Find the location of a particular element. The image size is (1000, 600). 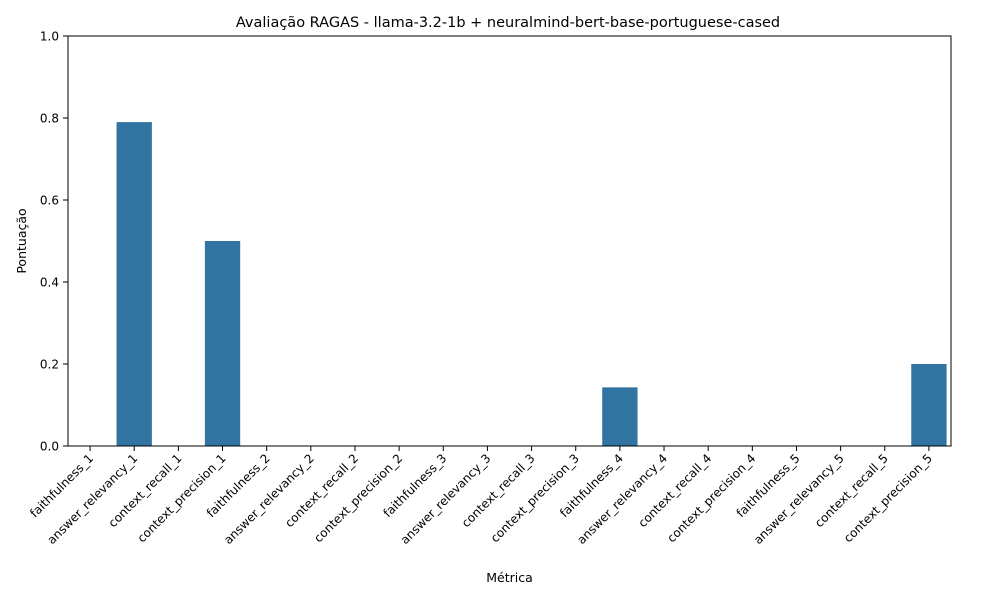

y-tick-label: 0.6 is located at coordinates (49, 201).